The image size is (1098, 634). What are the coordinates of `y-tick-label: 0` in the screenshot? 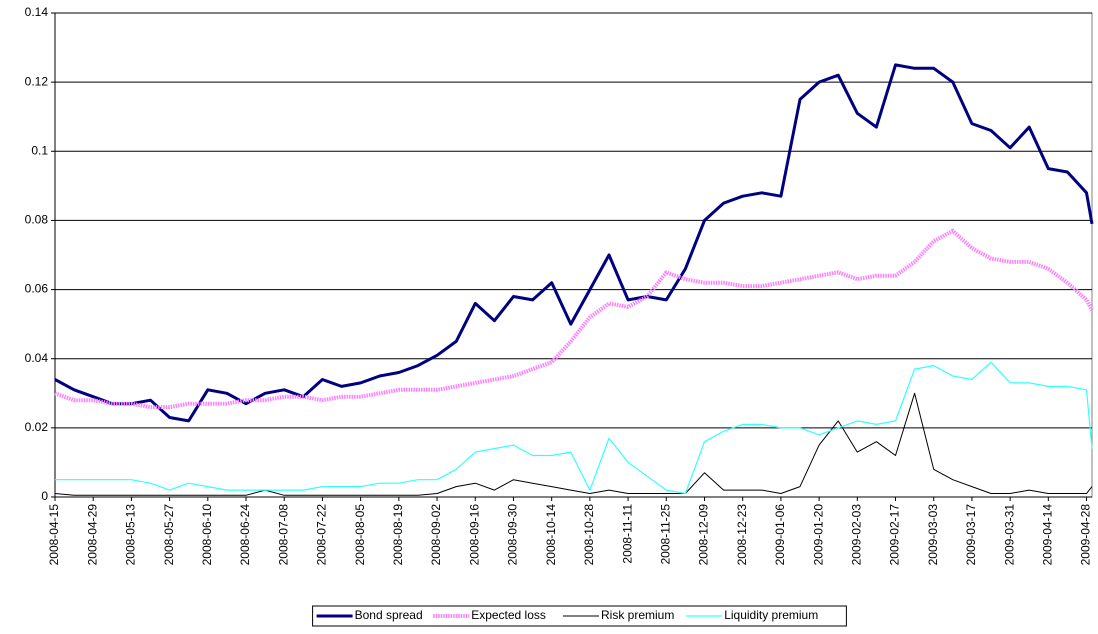 It's located at (44, 496).